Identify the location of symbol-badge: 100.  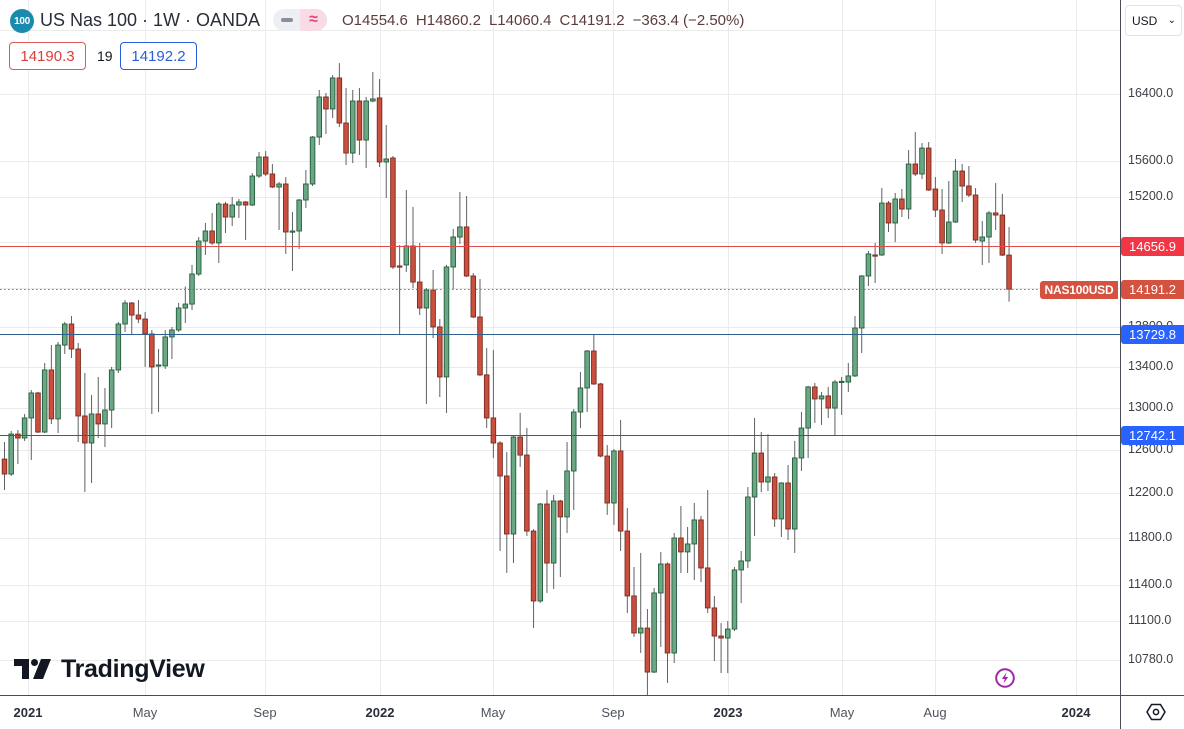
(22, 21).